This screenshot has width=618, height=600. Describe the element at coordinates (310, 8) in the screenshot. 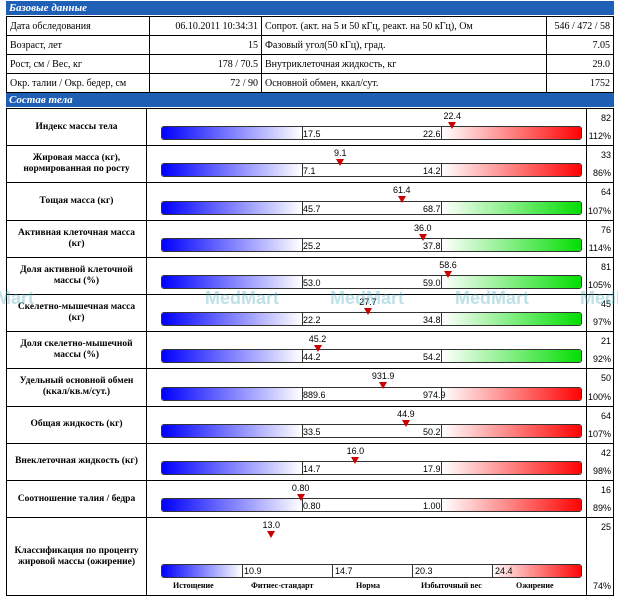

I see `base-data-header: Базовые данные` at that location.